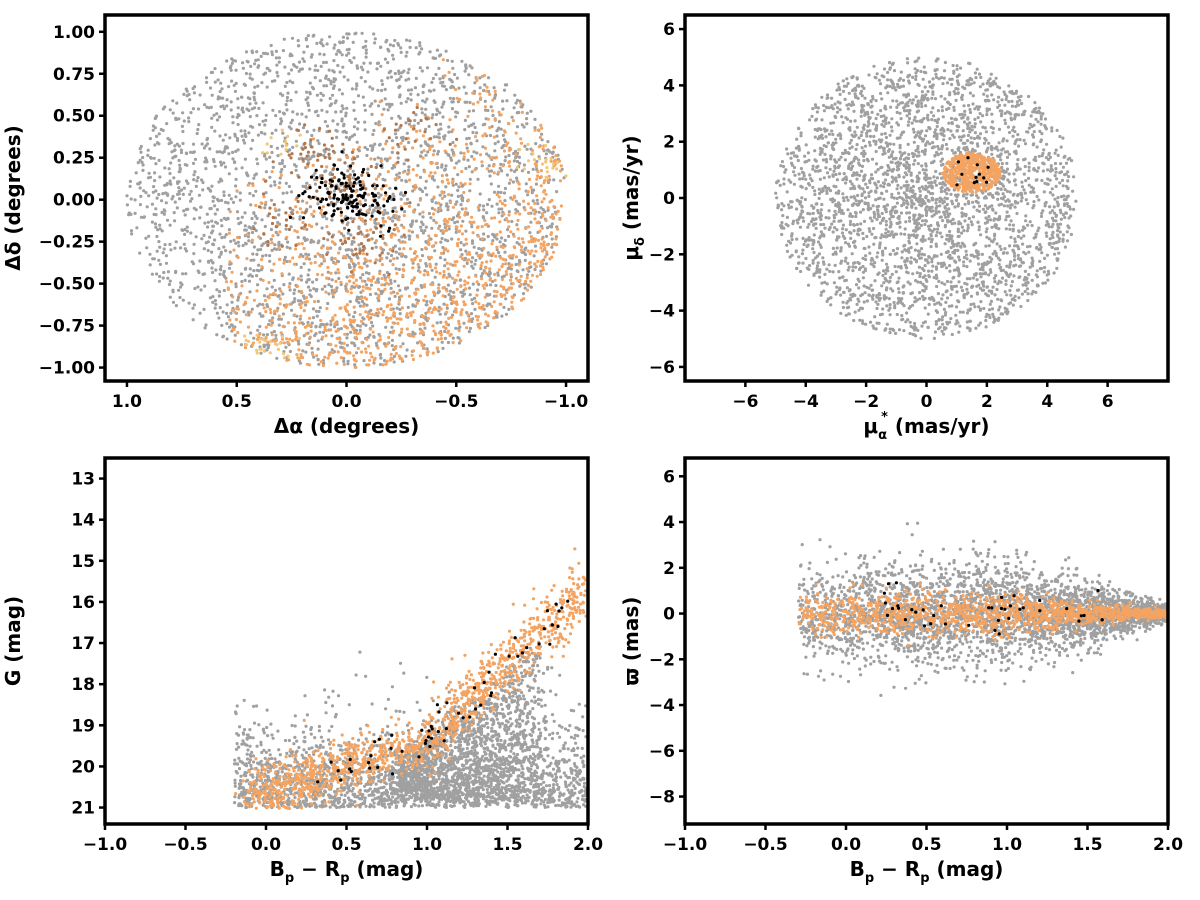 The image size is (1200, 900). What do you see at coordinates (74, 75) in the screenshot?
I see `y-tick-label: 0.75` at bounding box center [74, 75].